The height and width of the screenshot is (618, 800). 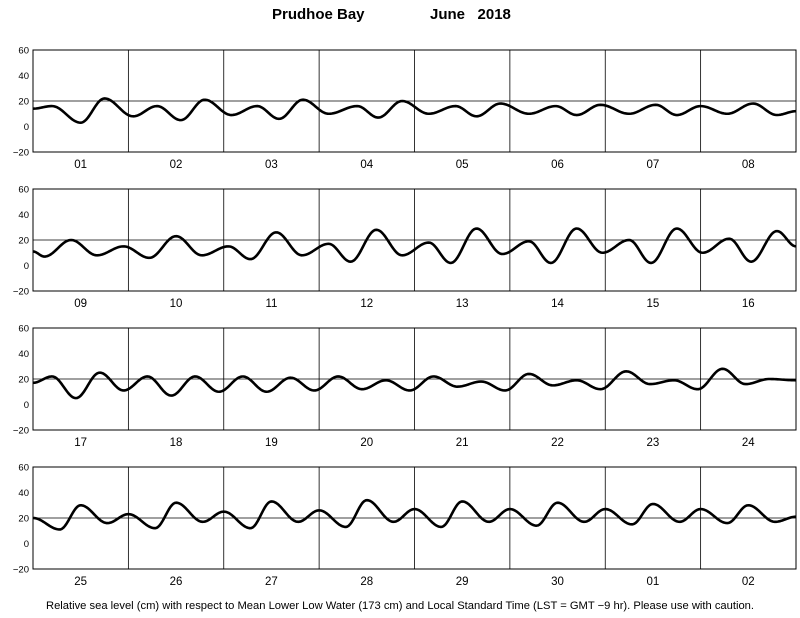 What do you see at coordinates (653, 165) in the screenshot?
I see `day-label: 07` at bounding box center [653, 165].